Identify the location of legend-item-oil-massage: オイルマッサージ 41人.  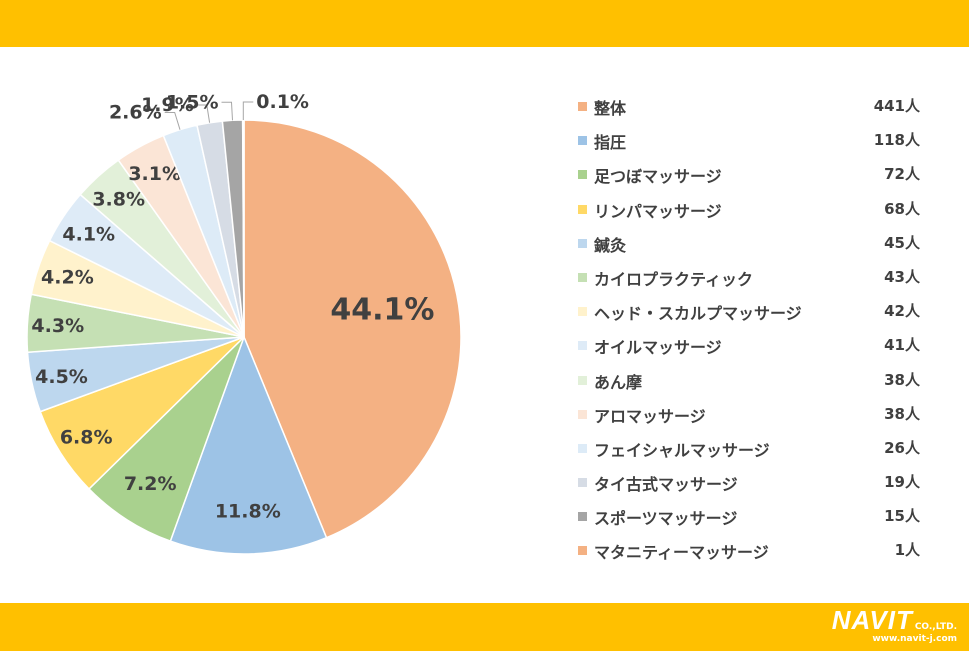
(753, 351).